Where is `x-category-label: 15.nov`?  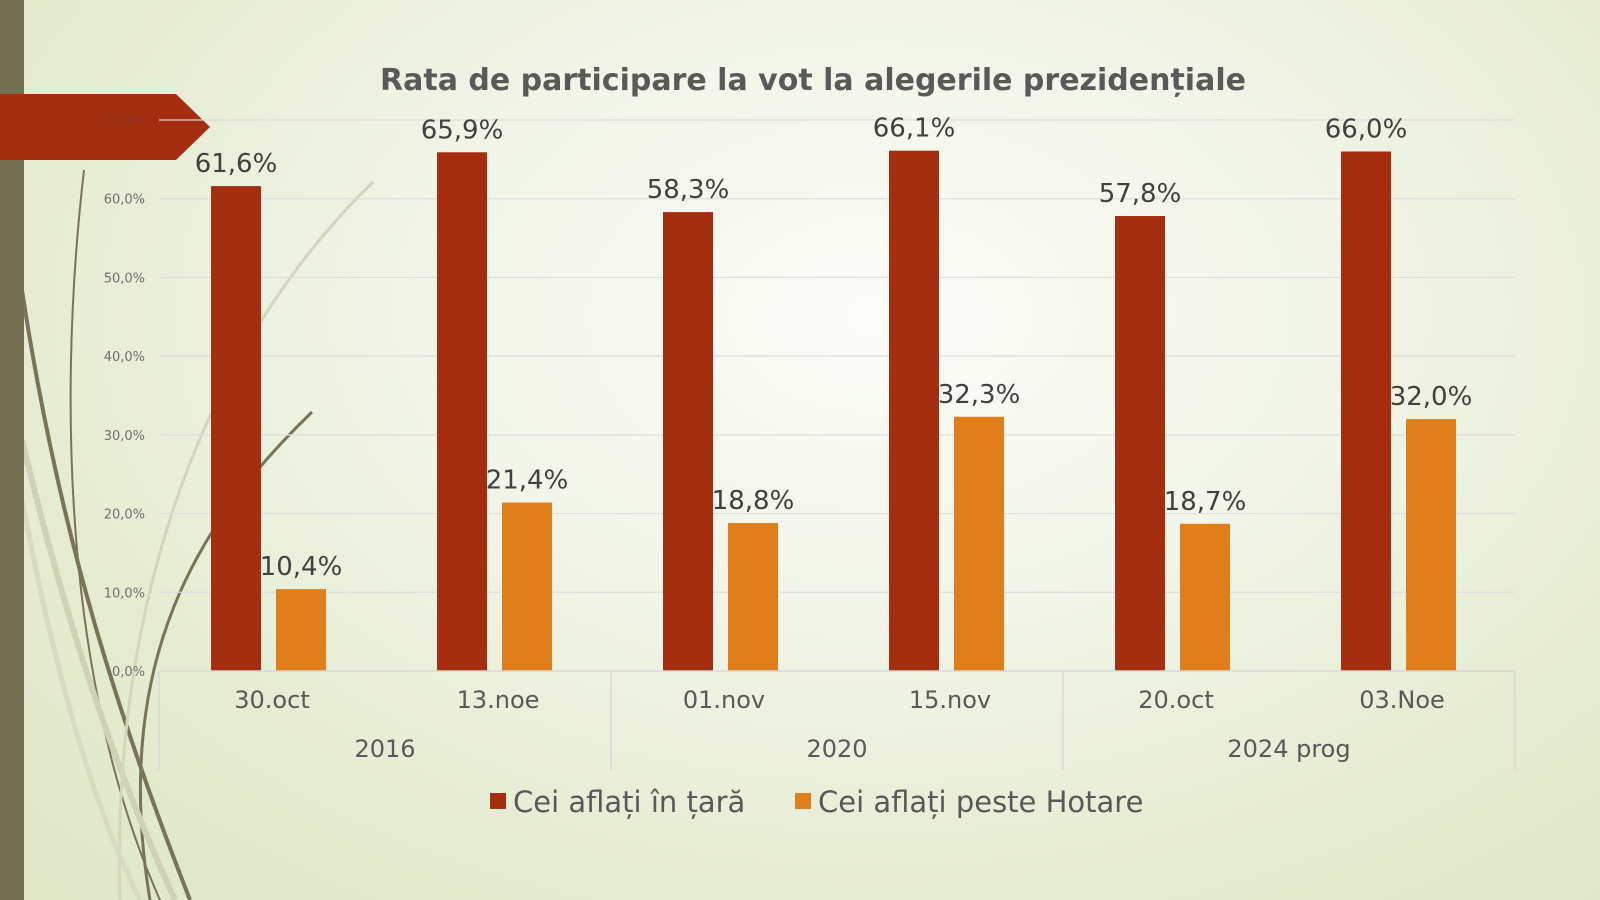 x-category-label: 15.nov is located at coordinates (950, 700).